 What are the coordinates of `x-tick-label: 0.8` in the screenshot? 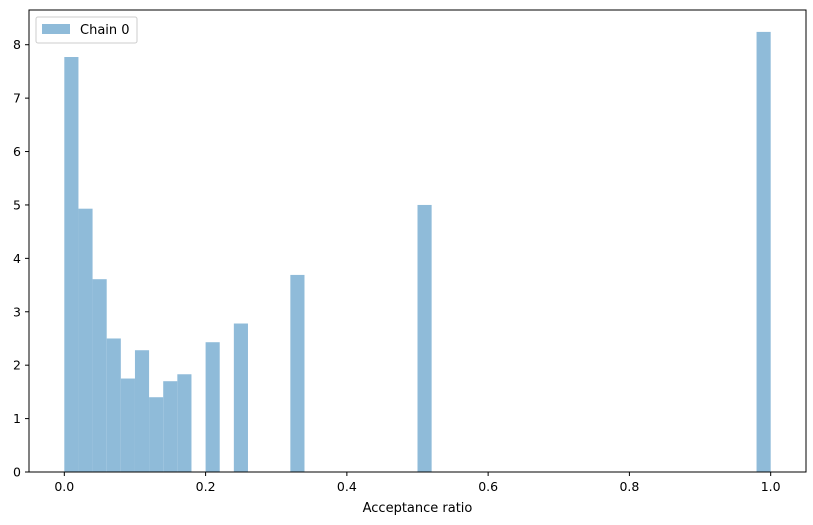 It's located at (629, 486).